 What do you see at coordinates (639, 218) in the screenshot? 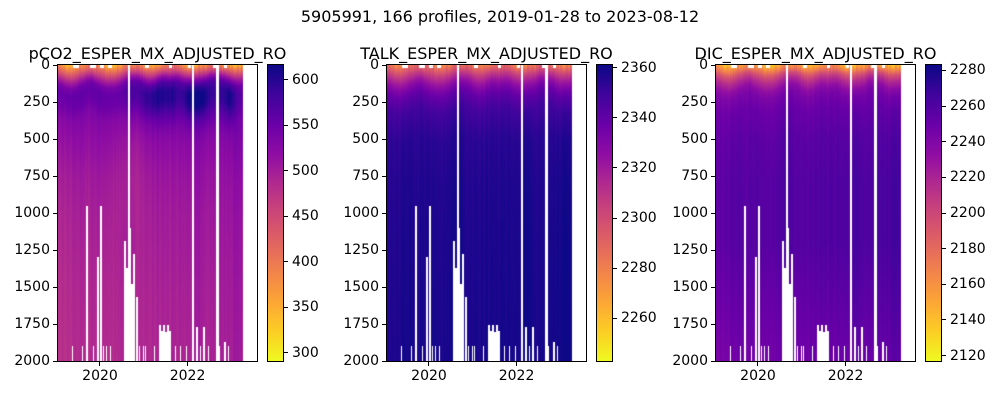
I see `colorbar-tick-label: 2300` at bounding box center [639, 218].